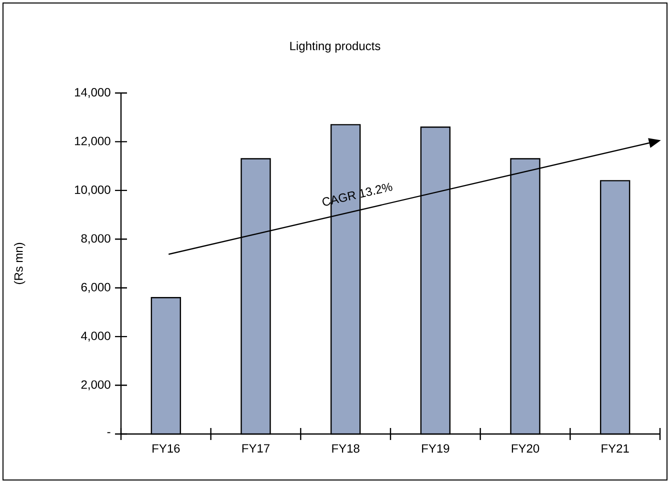  What do you see at coordinates (357, 194) in the screenshot?
I see `annotation: CAGR 13.2%` at bounding box center [357, 194].